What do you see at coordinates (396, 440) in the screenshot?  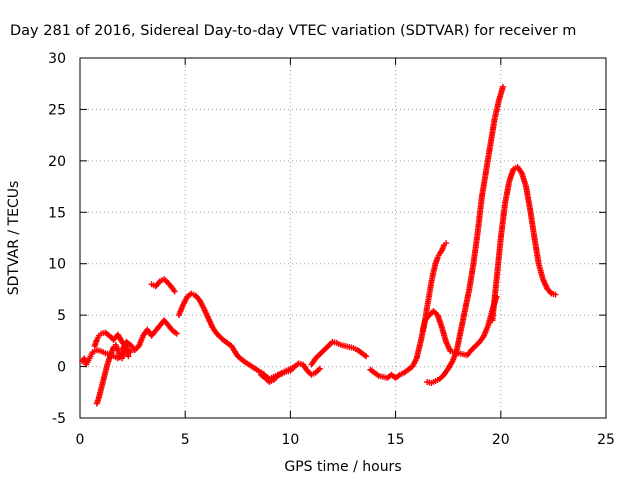 I see `x-tick-label: 15` at bounding box center [396, 440].